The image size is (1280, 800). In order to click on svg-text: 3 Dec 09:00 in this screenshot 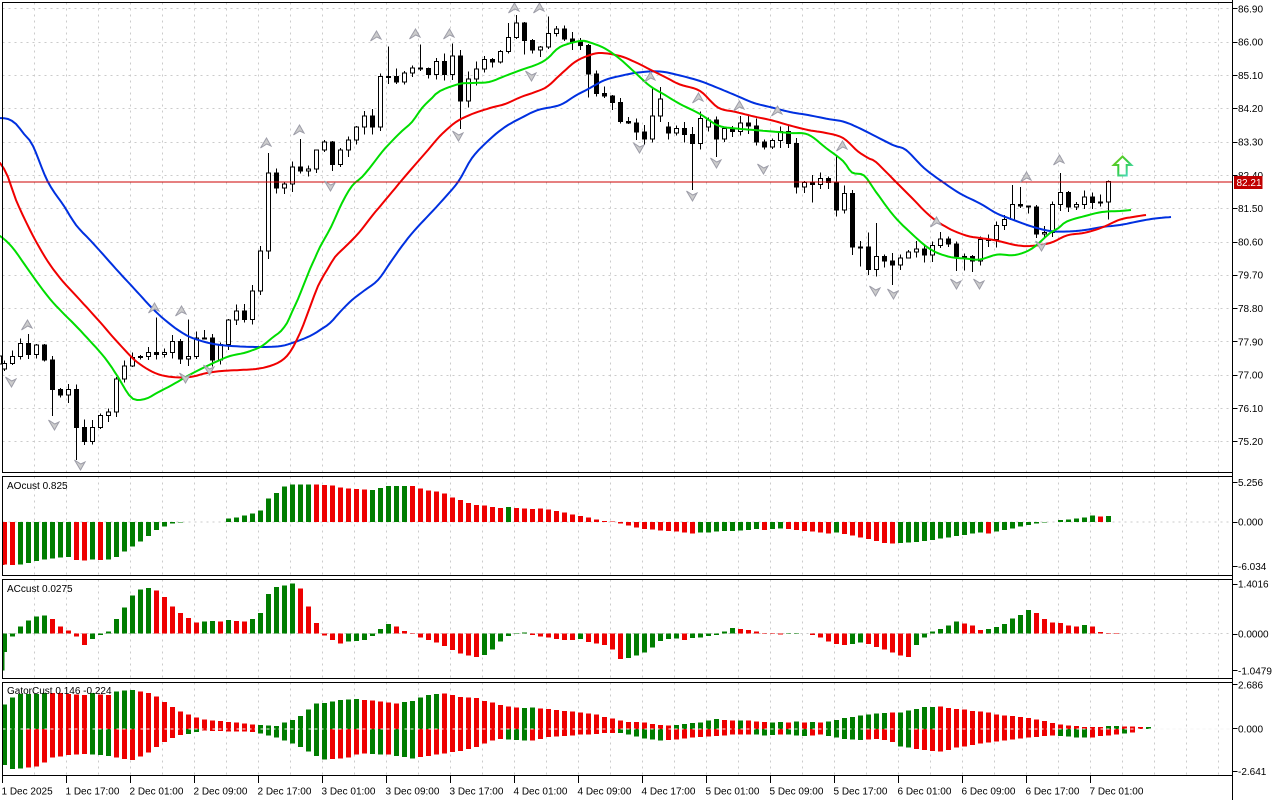, I will do `click(413, 792)`.